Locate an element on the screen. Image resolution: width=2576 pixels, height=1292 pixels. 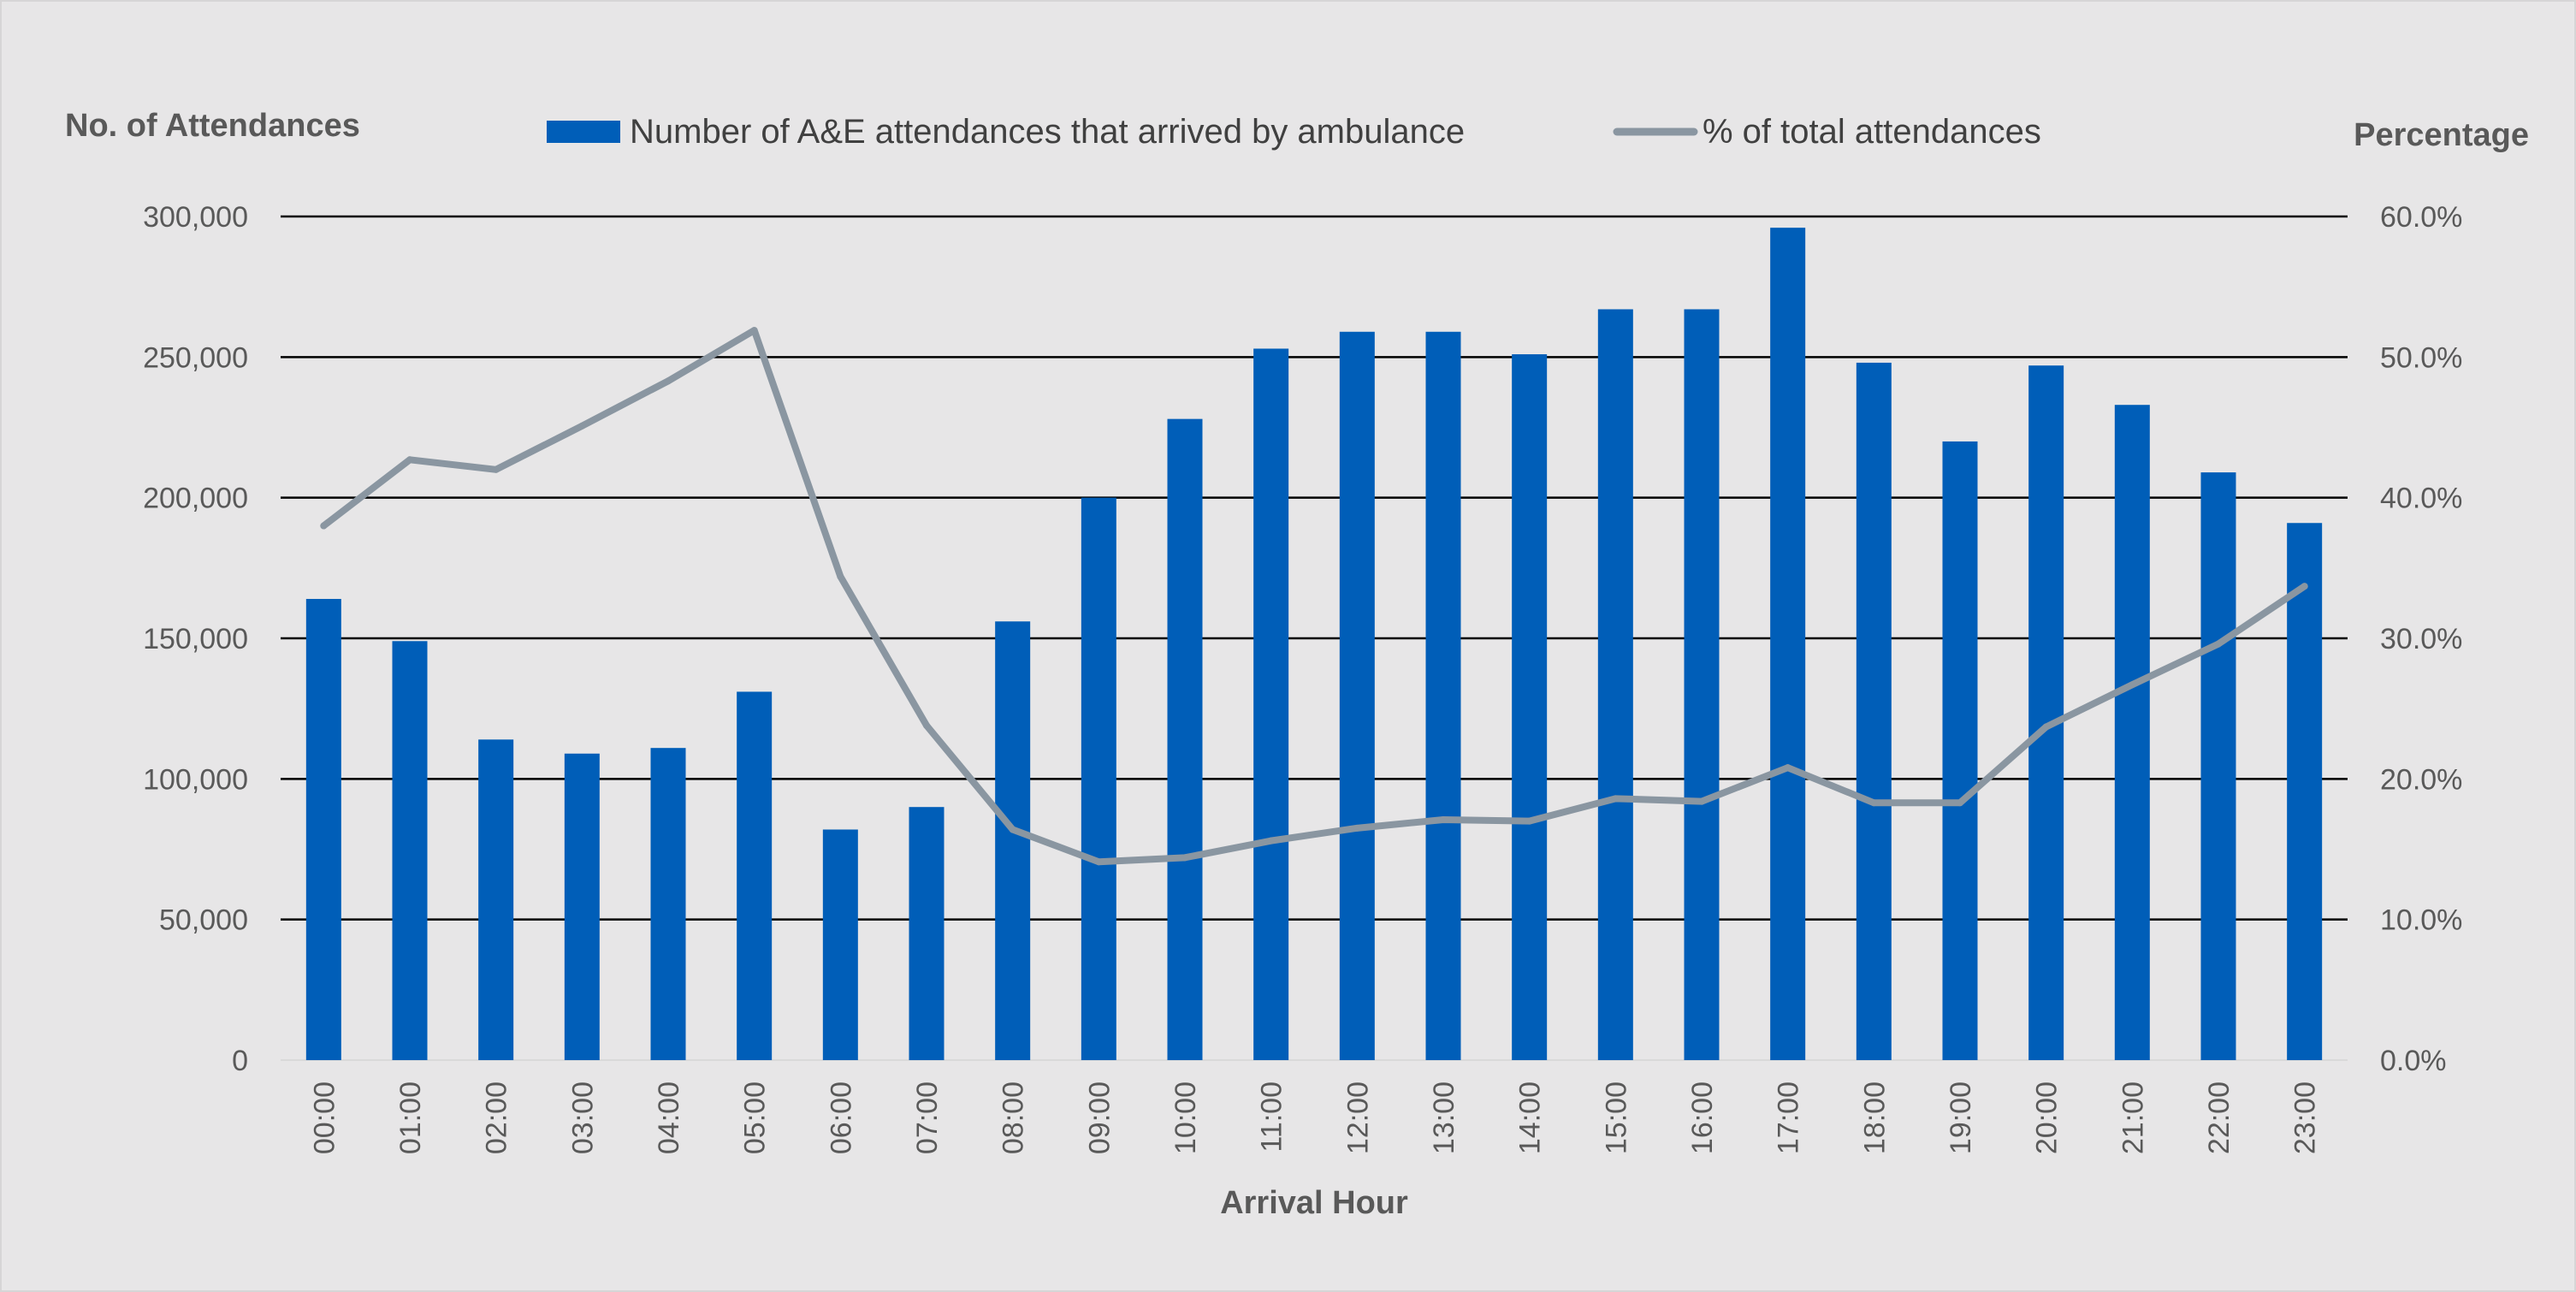
x-tick-label: 00:00 is located at coordinates (324, 1118).